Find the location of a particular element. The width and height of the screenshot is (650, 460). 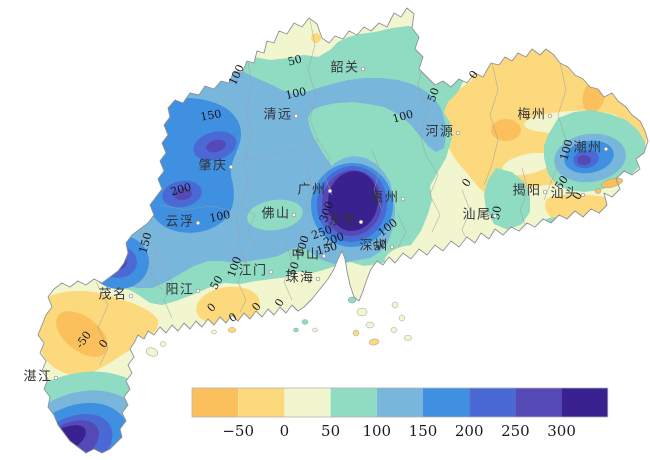

city-label: 揭阳 is located at coordinates (526, 191).